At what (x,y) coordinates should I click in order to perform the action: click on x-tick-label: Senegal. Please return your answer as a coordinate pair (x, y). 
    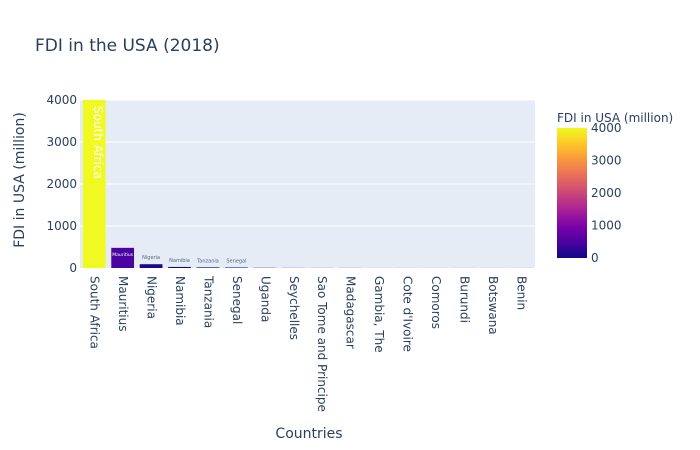
    Looking at the image, I should click on (237, 300).